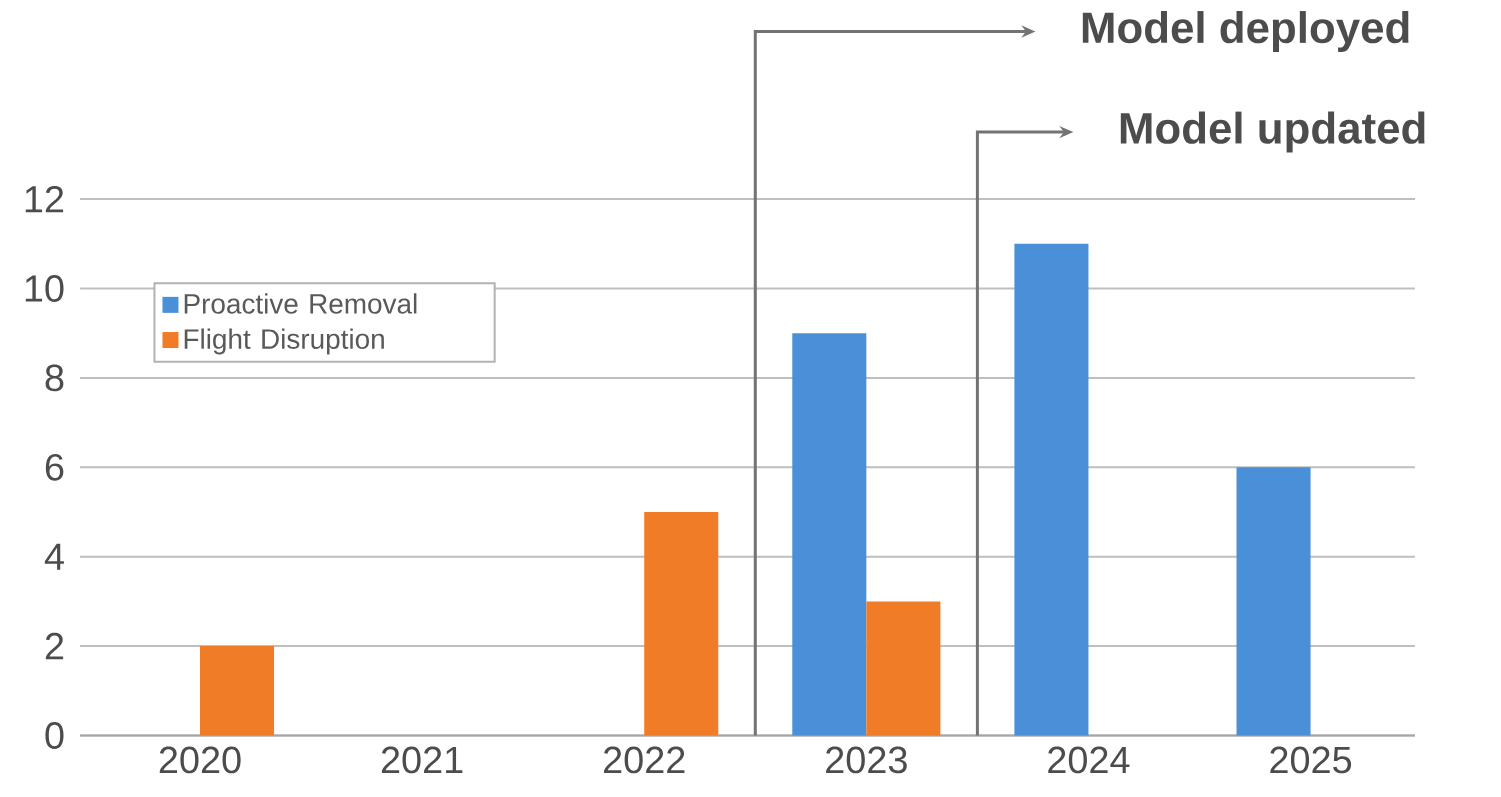  What do you see at coordinates (866, 760) in the screenshot?
I see `x-tick-label: 2023` at bounding box center [866, 760].